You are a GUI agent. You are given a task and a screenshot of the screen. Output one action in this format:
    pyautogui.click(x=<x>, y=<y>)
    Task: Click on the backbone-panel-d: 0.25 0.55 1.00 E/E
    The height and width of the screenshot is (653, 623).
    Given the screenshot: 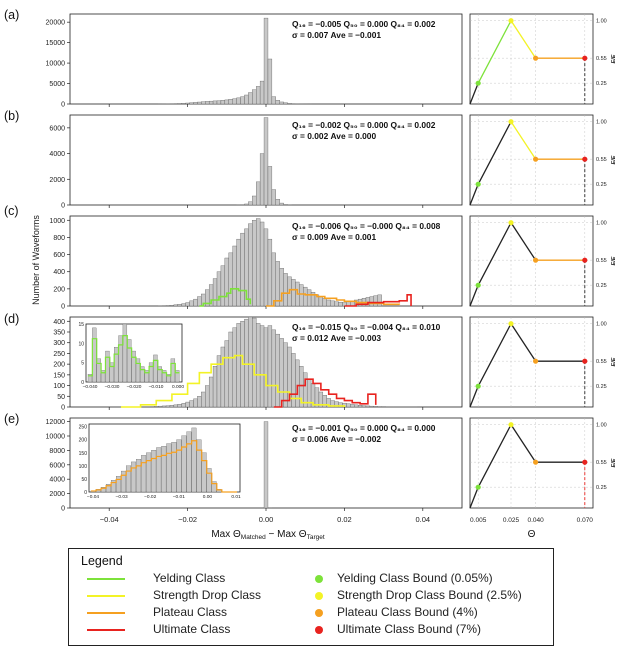 What is the action you would take?
    pyautogui.click(x=543, y=362)
    